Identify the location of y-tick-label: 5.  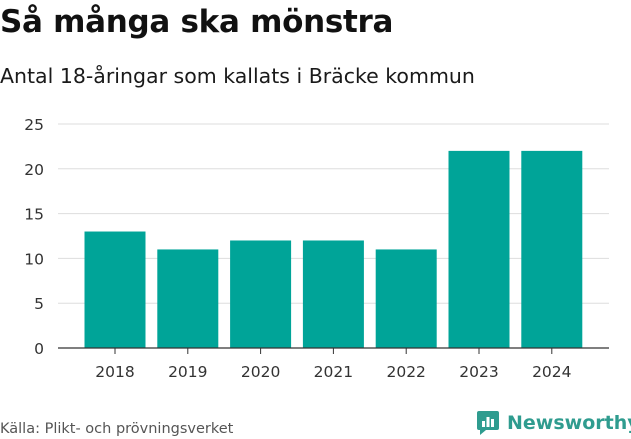
(39, 304).